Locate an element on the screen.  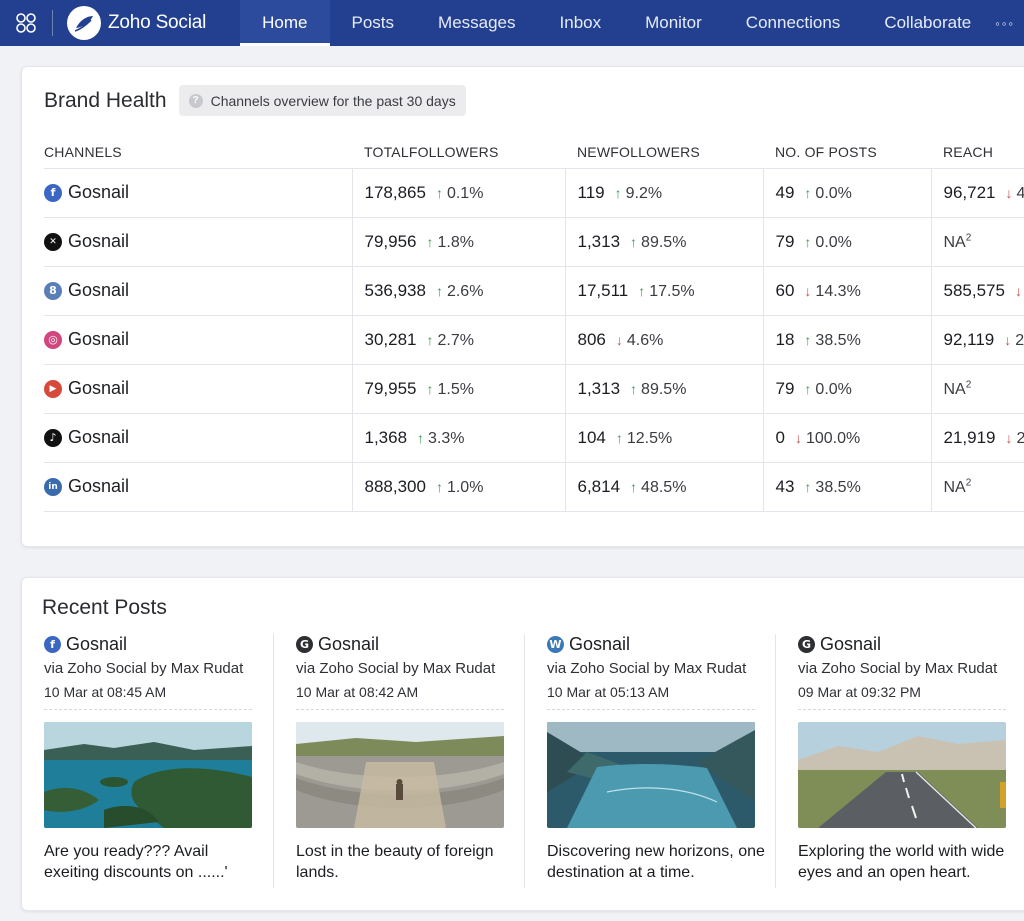
total-followers-cell: 536,938 ↑ 2.6% is located at coordinates (458, 290).